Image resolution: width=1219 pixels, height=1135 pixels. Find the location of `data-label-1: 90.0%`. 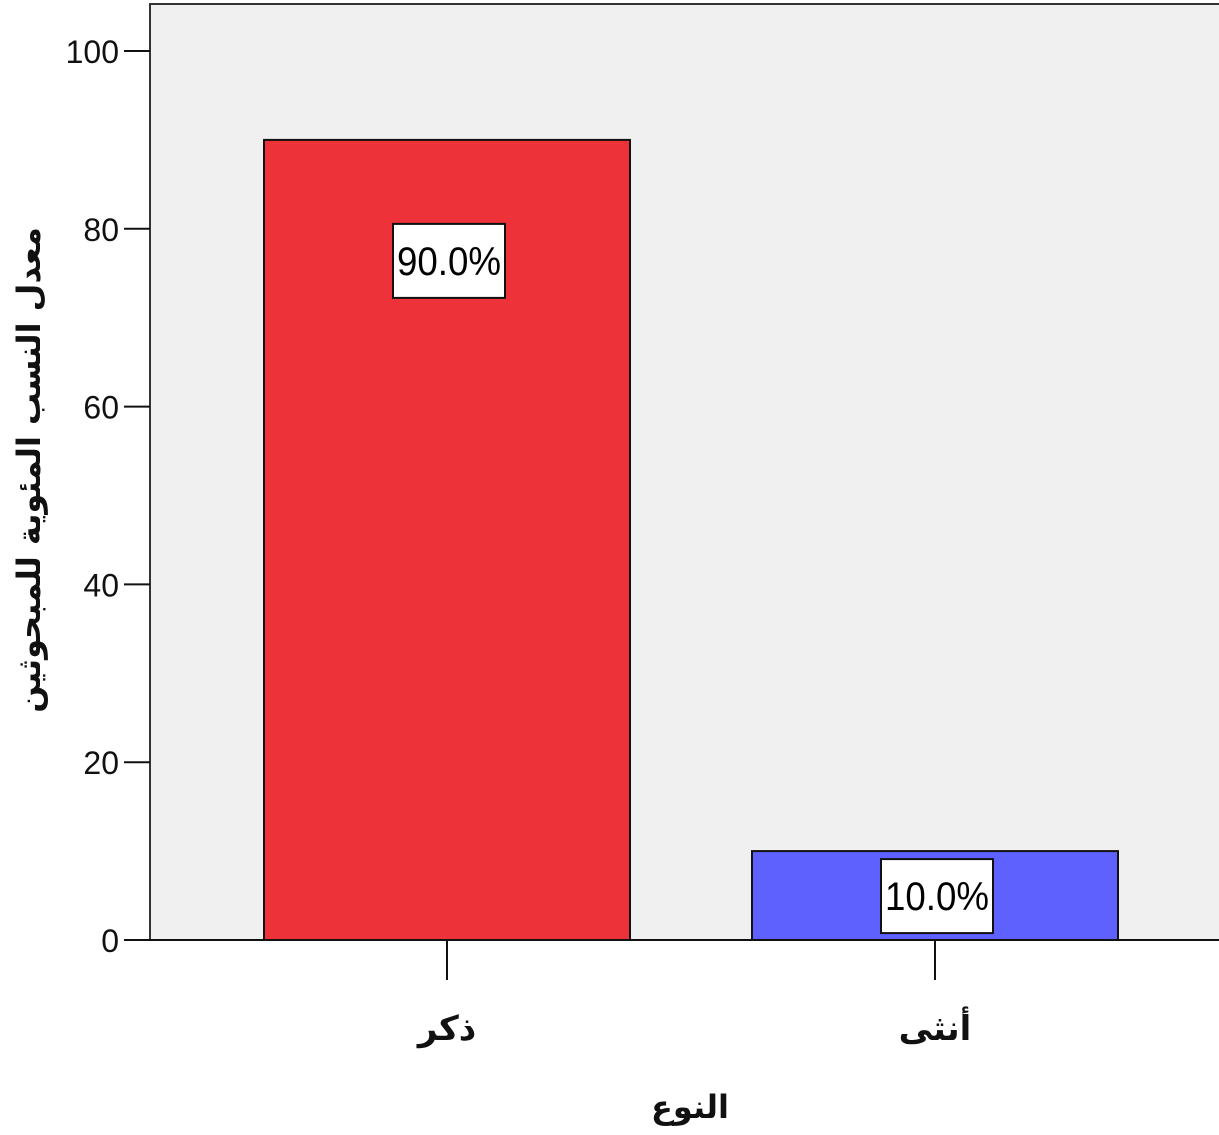

data-label-1: 90.0% is located at coordinates (449, 262).